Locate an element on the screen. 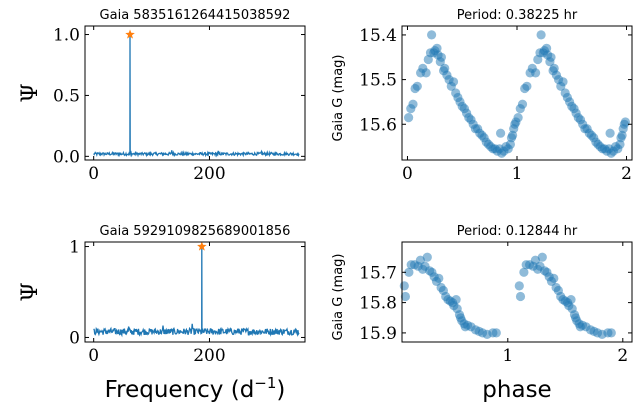 The height and width of the screenshot is (410, 638). y-tick-label: 1.0 is located at coordinates (66, 36).